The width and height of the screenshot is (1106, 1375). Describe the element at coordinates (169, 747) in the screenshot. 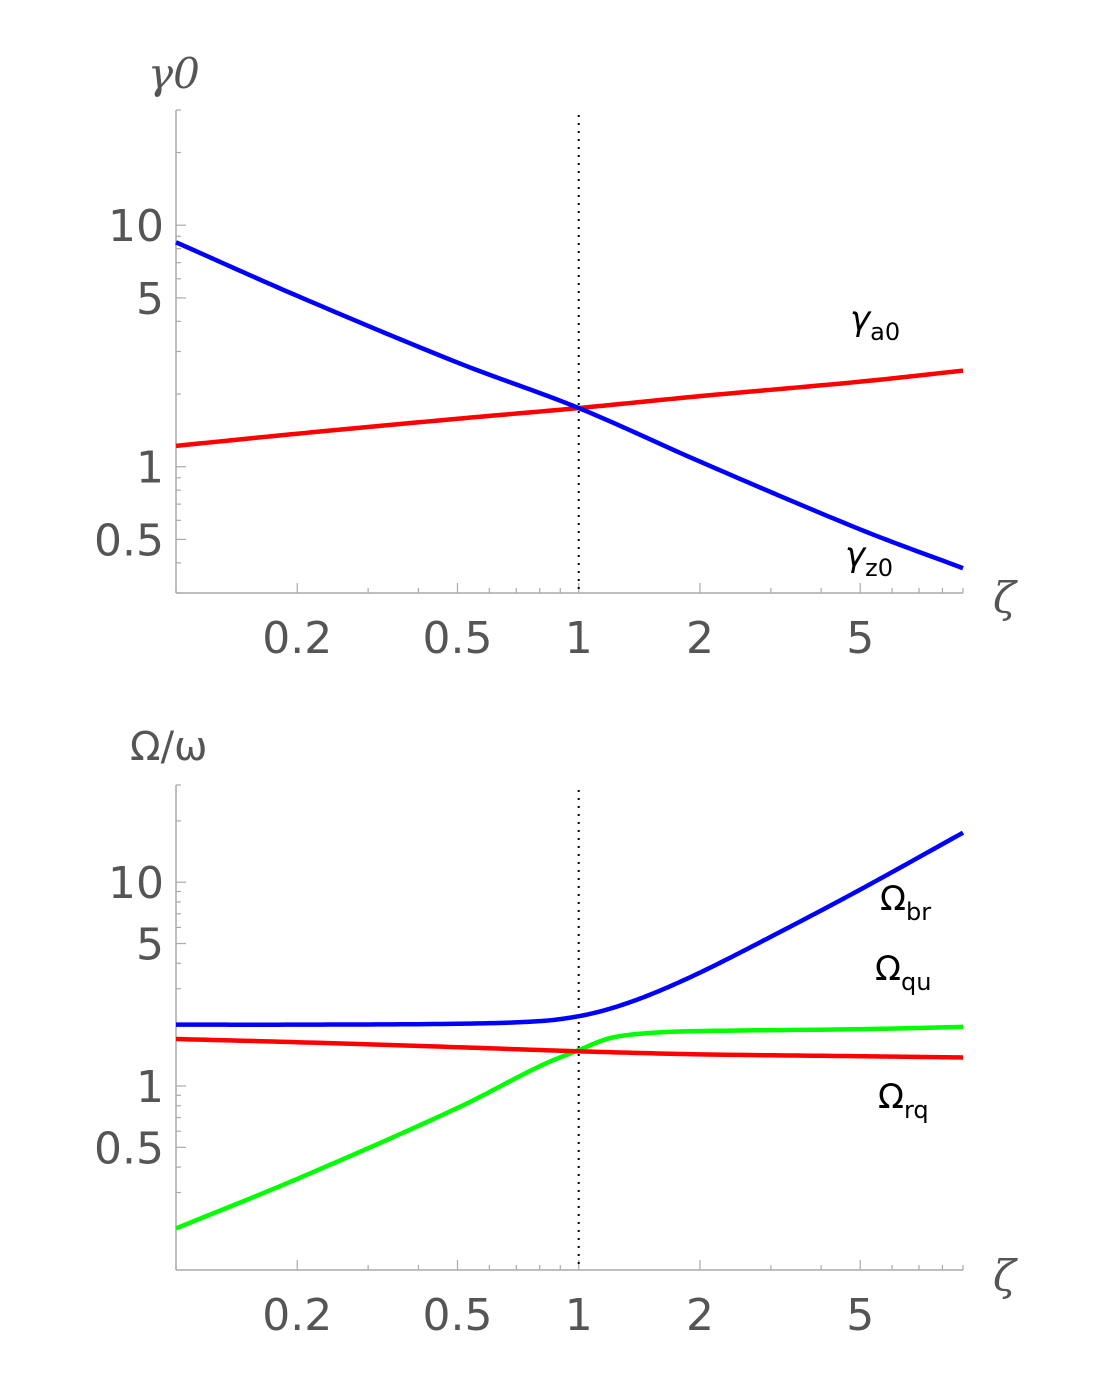

I see `y-axis-label: Ω/ω` at that location.